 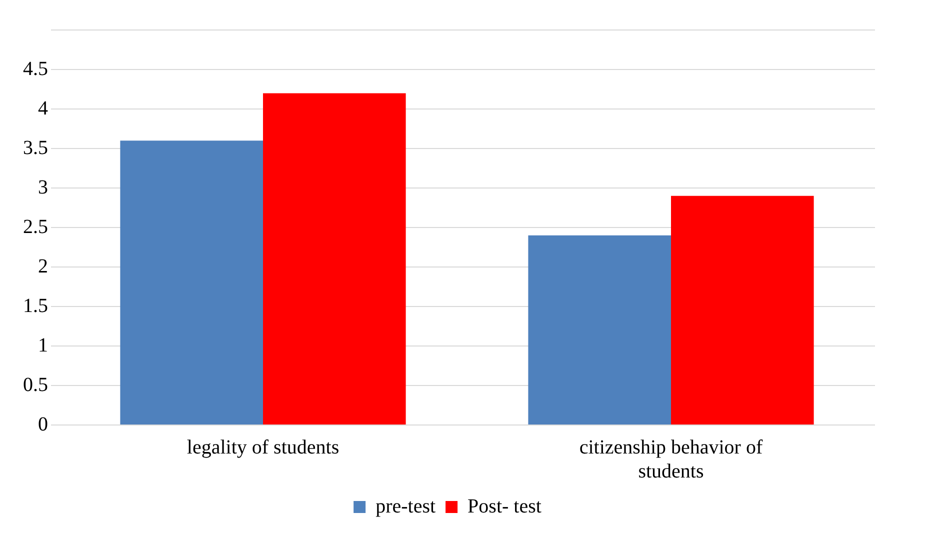 What do you see at coordinates (35, 305) in the screenshot?
I see `y-tick-label: 1.5` at bounding box center [35, 305].